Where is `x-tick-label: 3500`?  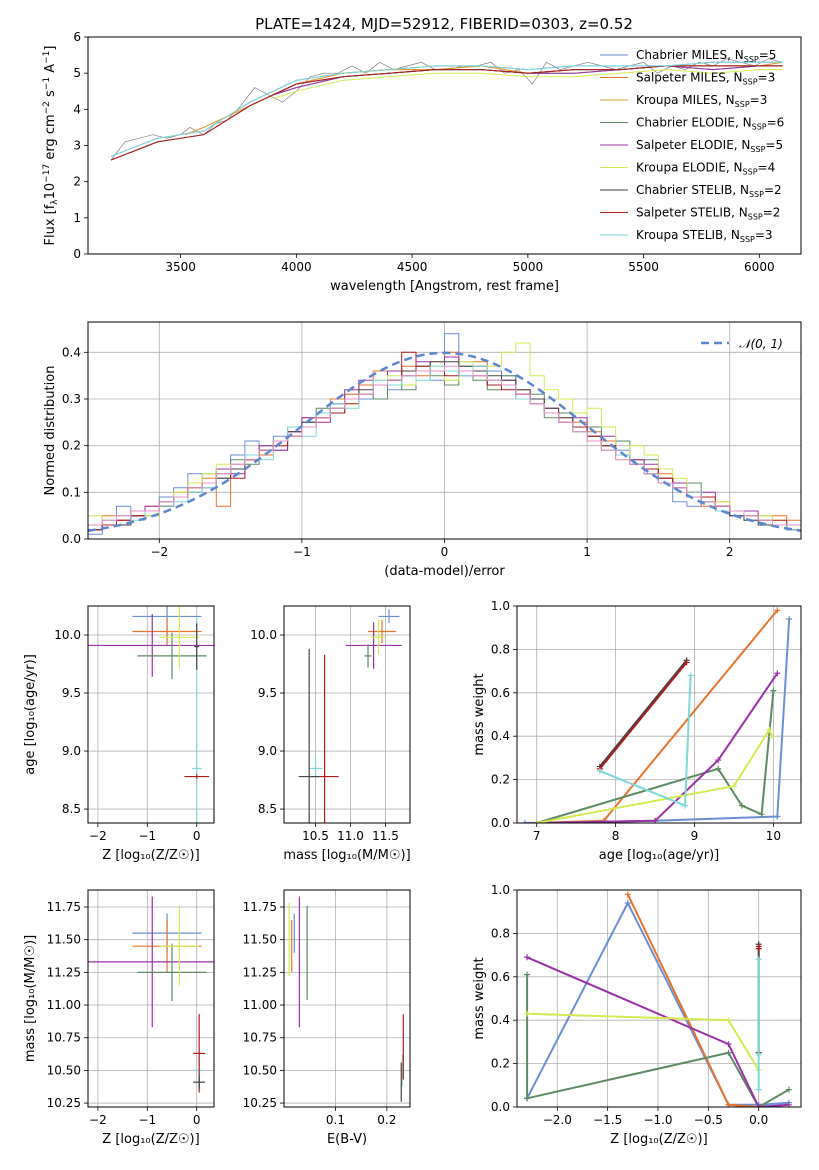
x-tick-label: 3500 is located at coordinates (180, 267).